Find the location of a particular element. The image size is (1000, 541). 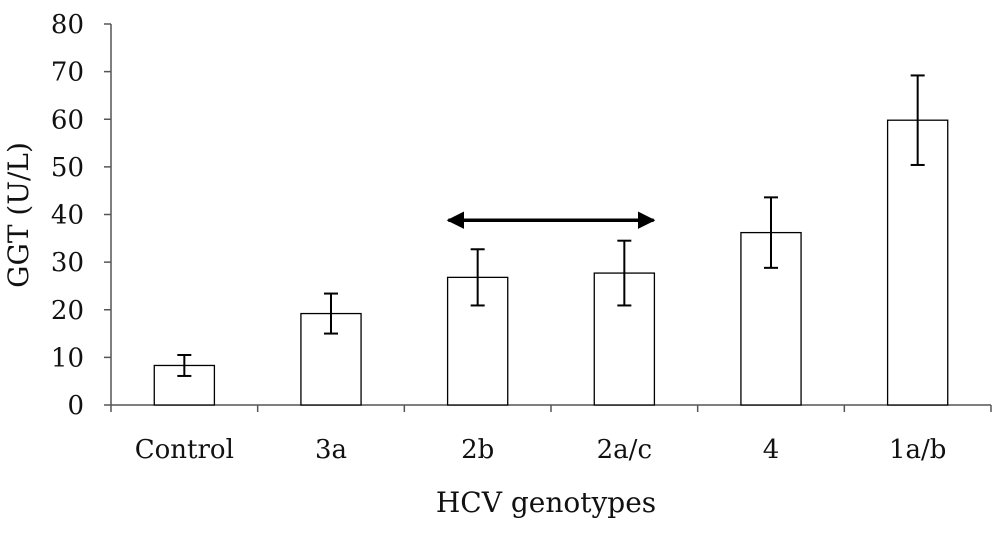

y-tick-label: 50 is located at coordinates (67, 168).